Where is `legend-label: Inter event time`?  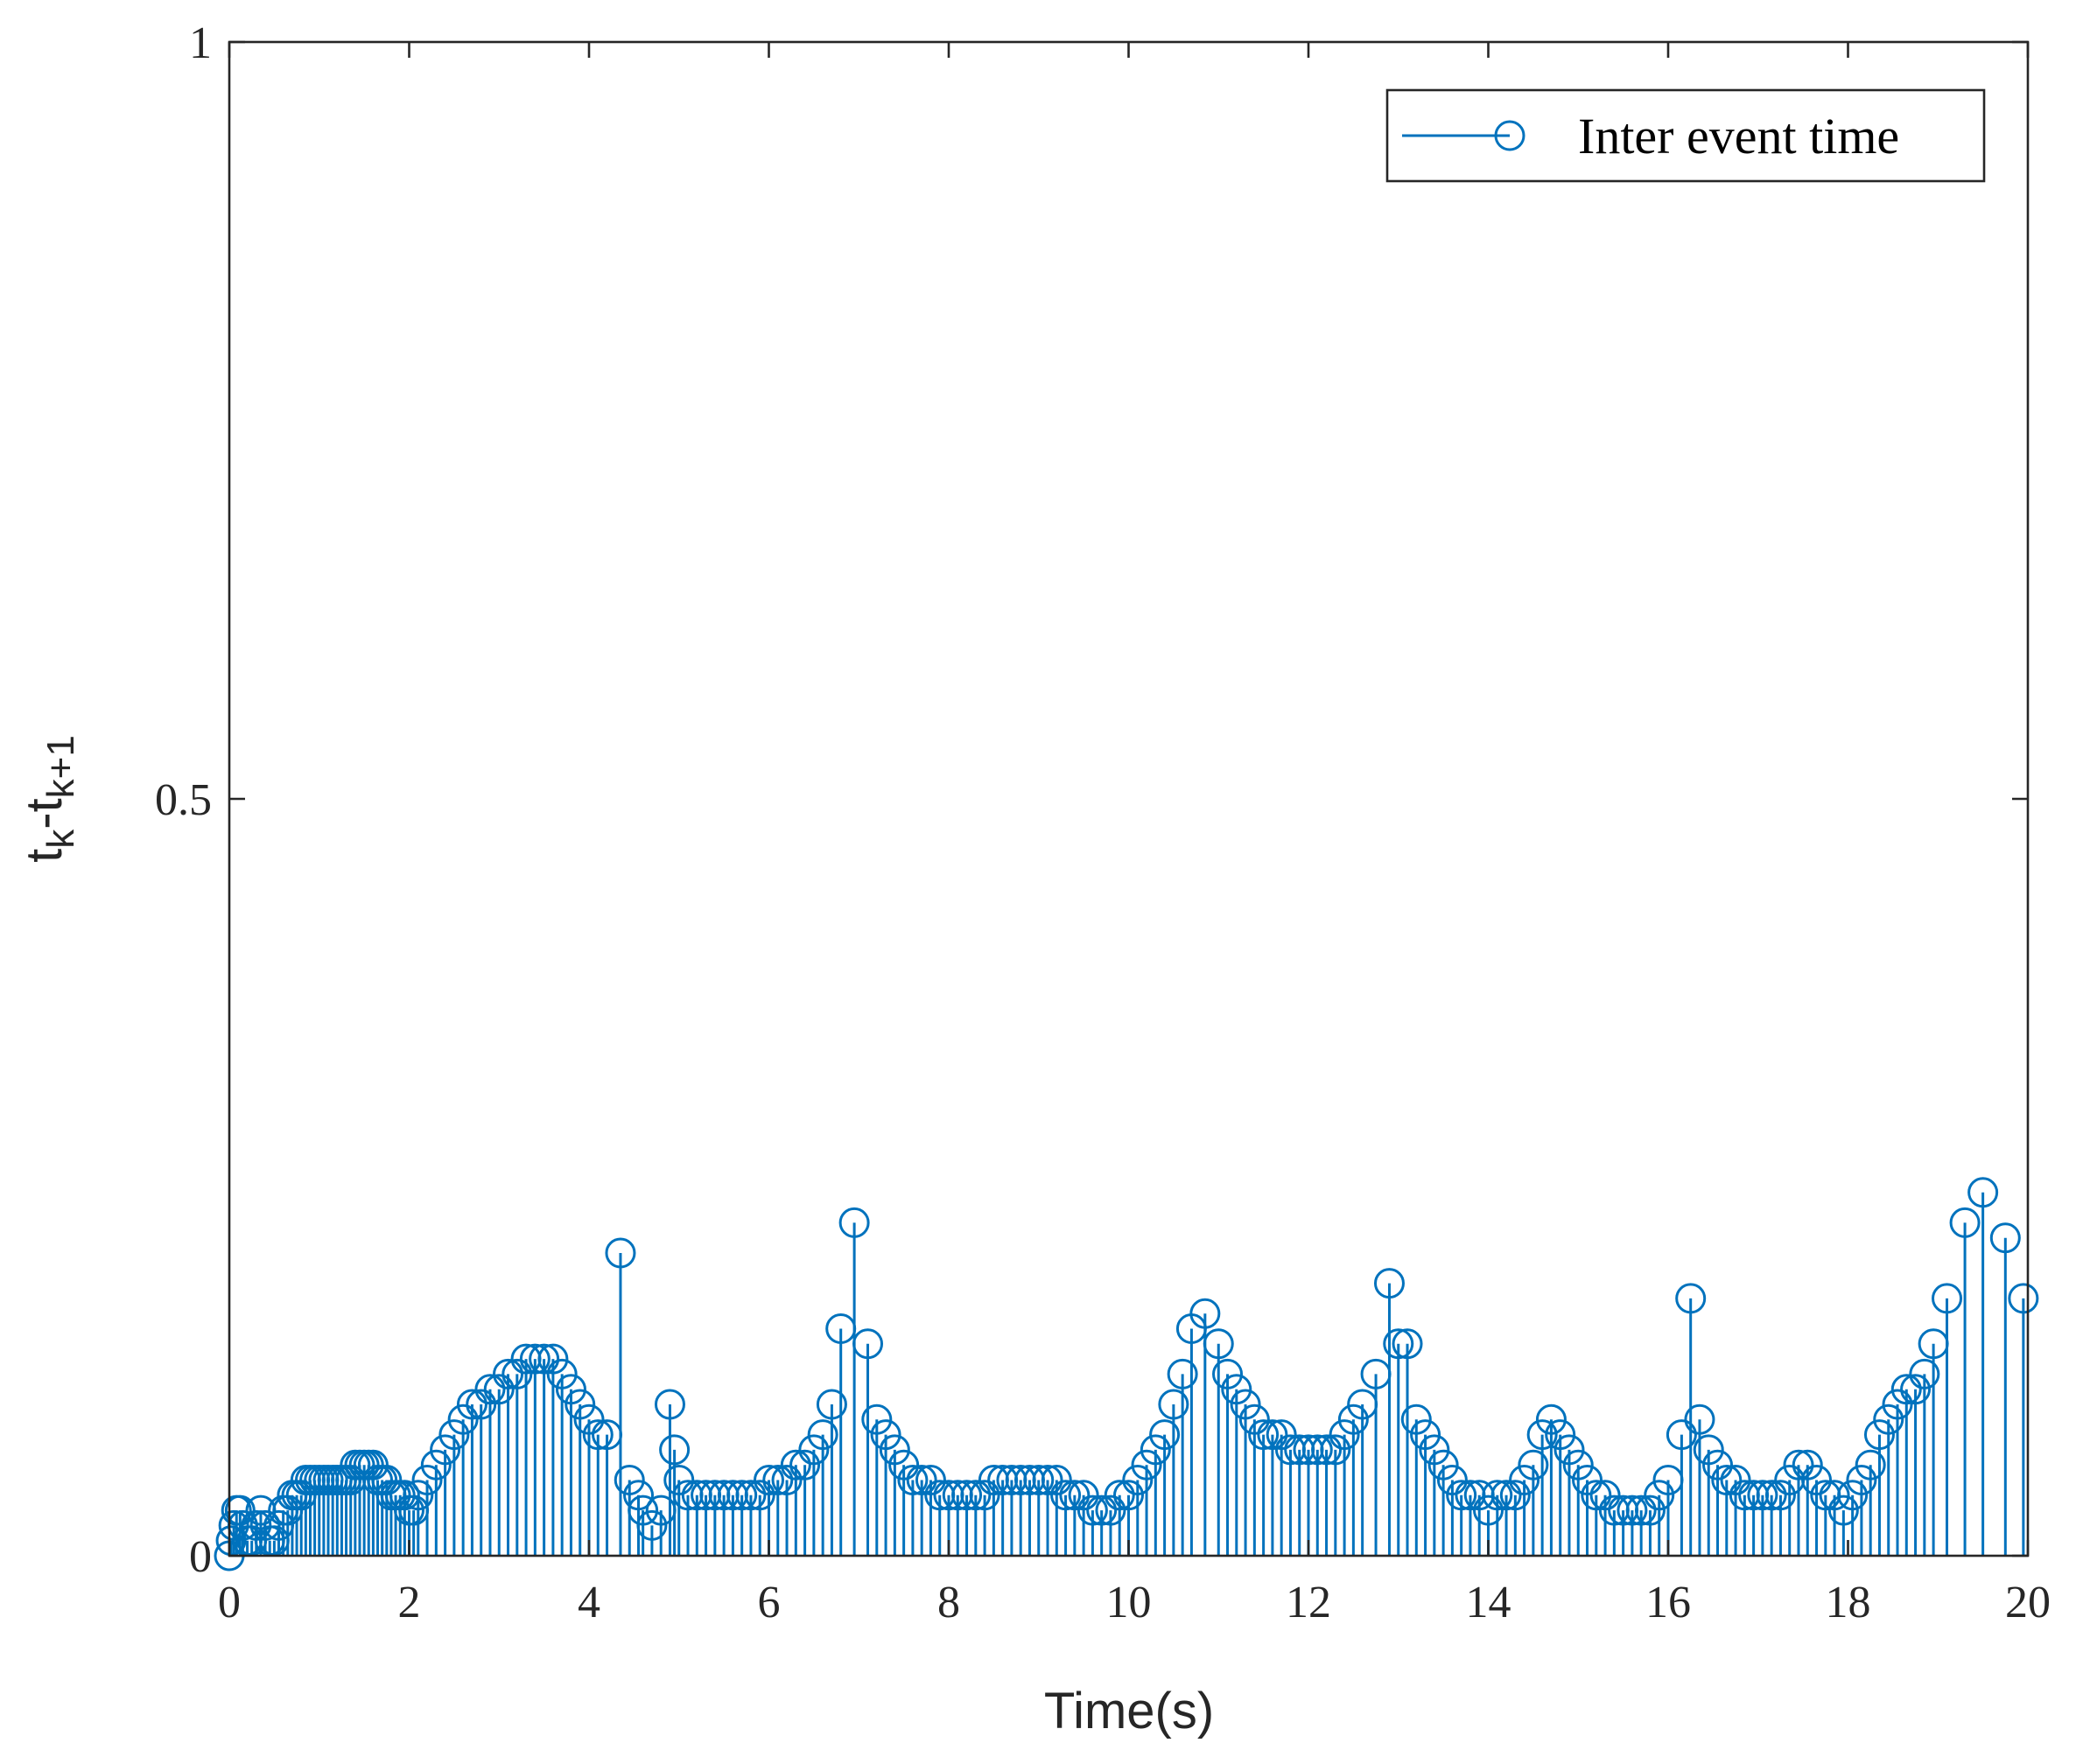
legend-label: Inter event time is located at coordinates (1738, 136).